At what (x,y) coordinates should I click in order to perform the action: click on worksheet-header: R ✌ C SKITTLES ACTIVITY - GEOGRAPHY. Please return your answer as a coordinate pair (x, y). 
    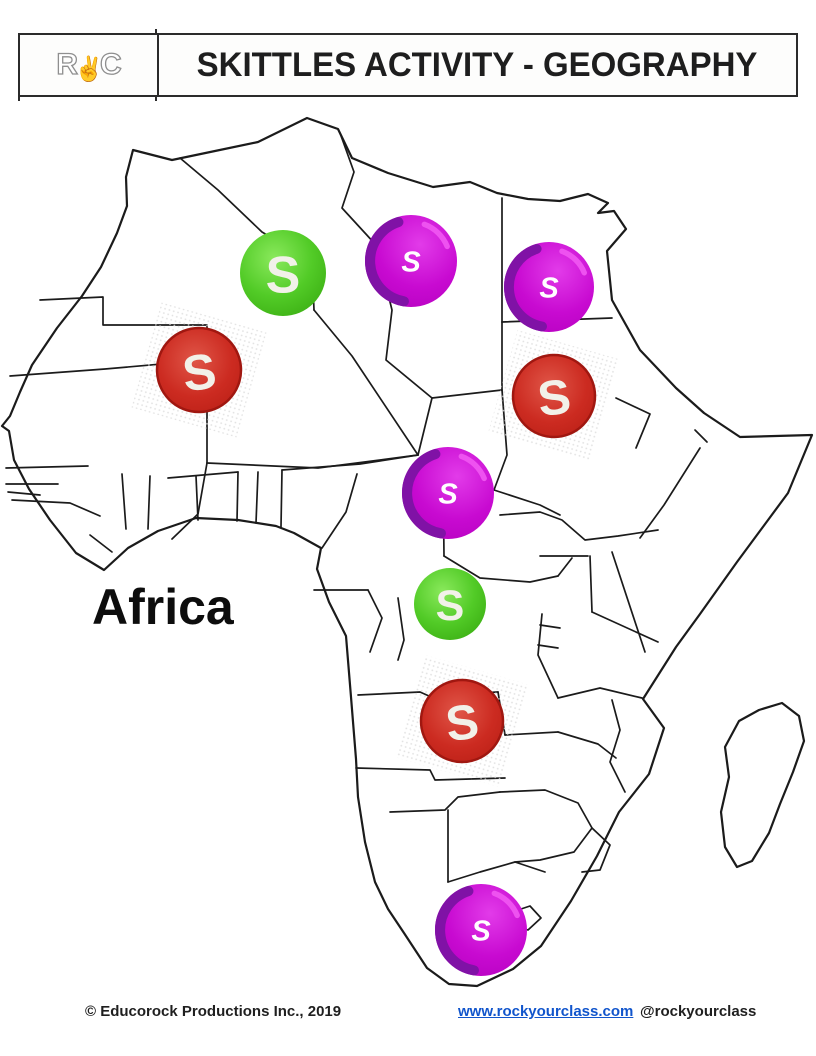
    Looking at the image, I should click on (408, 65).